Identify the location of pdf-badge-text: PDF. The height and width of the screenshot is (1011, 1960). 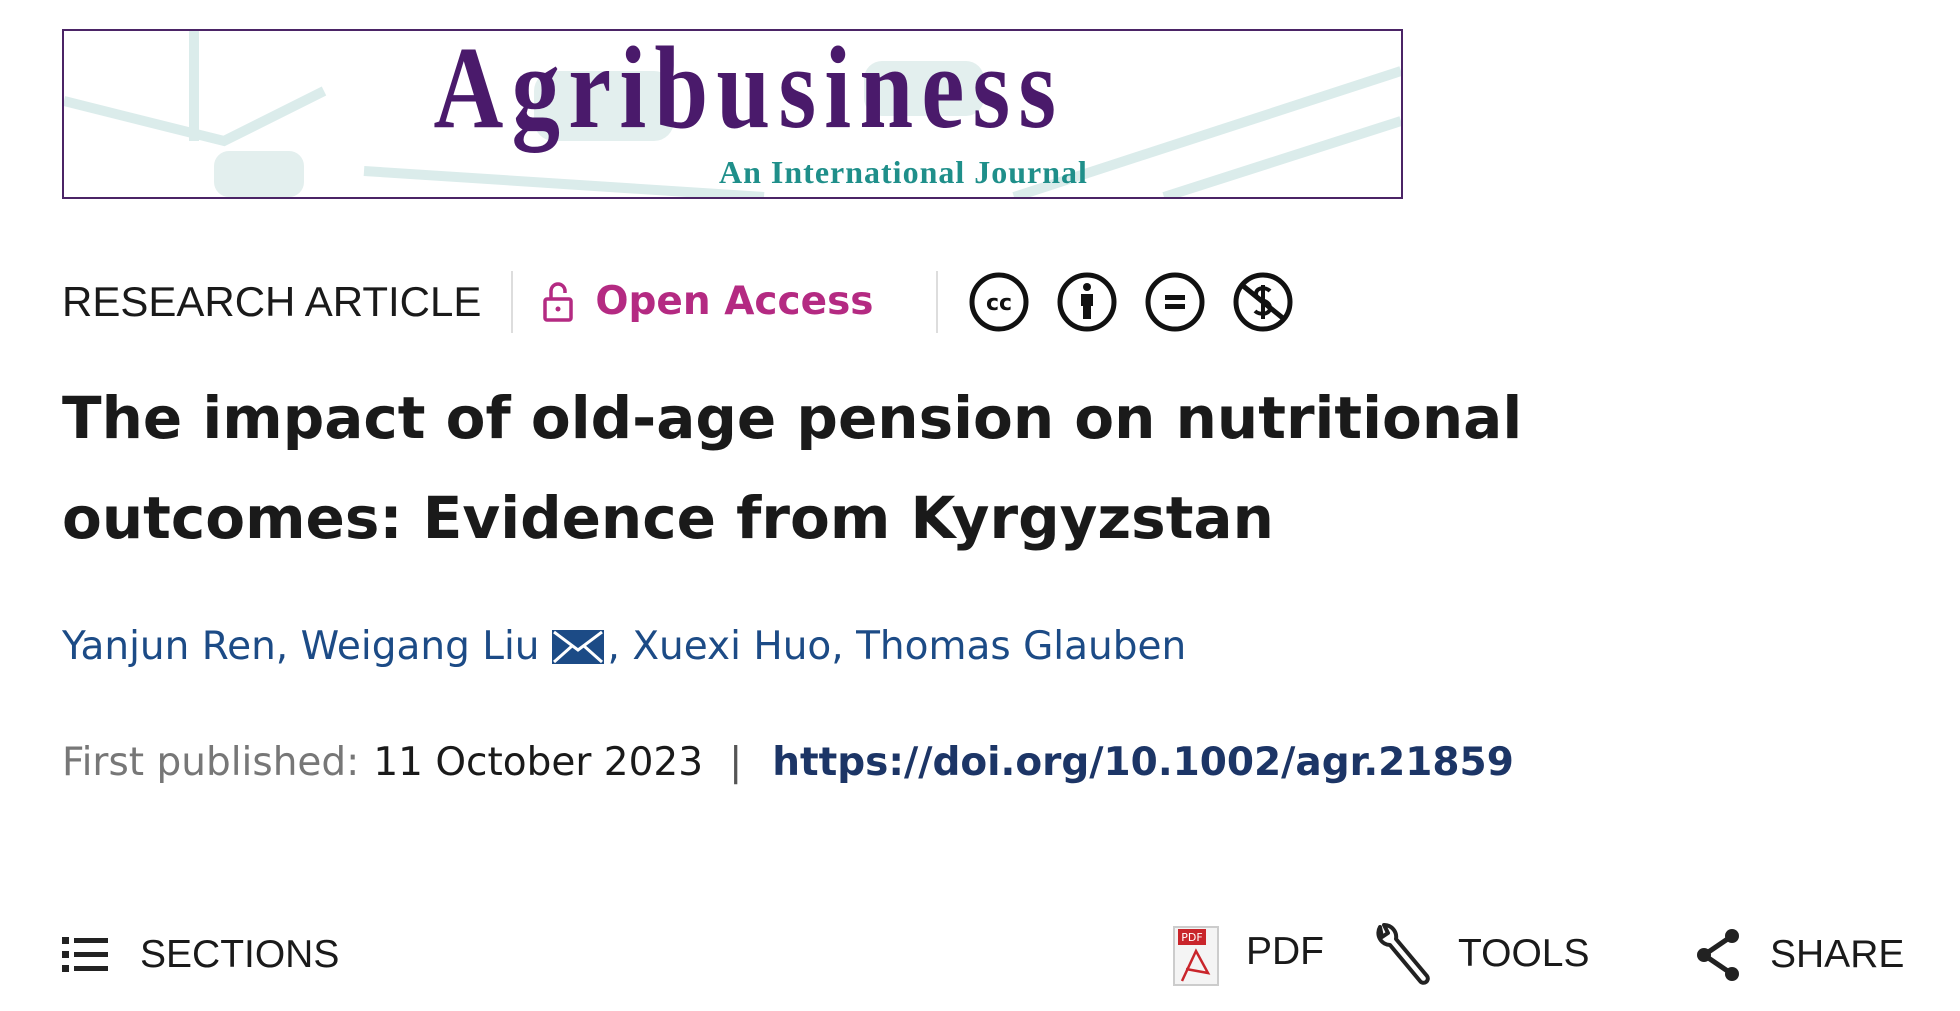
(1191, 937).